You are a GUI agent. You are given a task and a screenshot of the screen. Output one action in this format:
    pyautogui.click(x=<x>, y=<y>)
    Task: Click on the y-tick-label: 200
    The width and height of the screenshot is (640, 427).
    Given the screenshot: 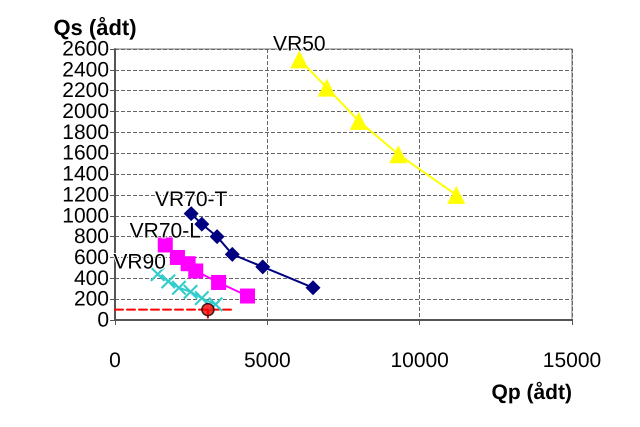 What is the action you would take?
    pyautogui.click(x=91, y=299)
    